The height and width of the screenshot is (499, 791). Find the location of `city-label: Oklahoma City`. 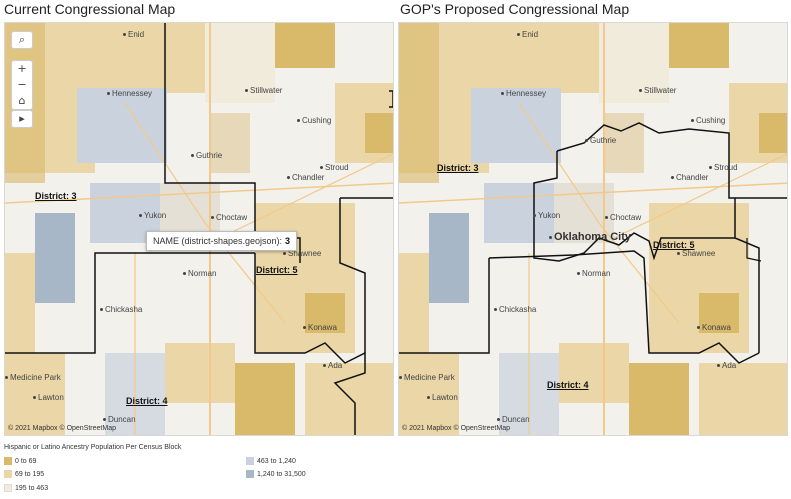

city-label: Oklahoma City is located at coordinates (590, 237).